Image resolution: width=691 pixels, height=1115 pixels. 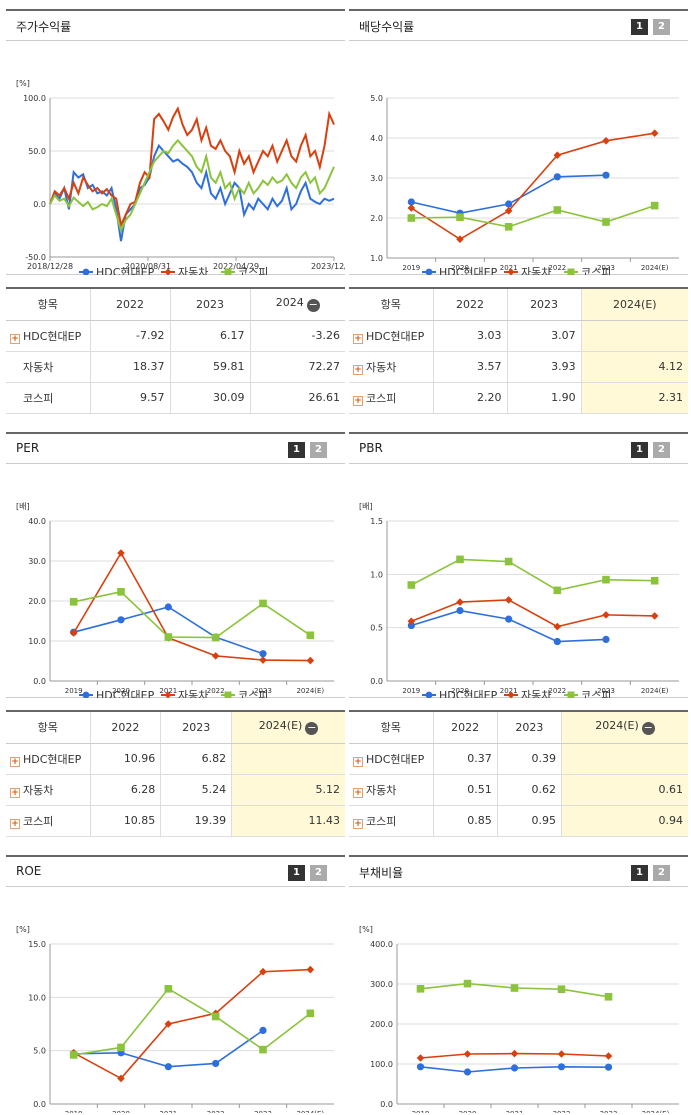 I want to click on table-header-row: 항목 2022 2023 2024(E), so click(x=518, y=304).